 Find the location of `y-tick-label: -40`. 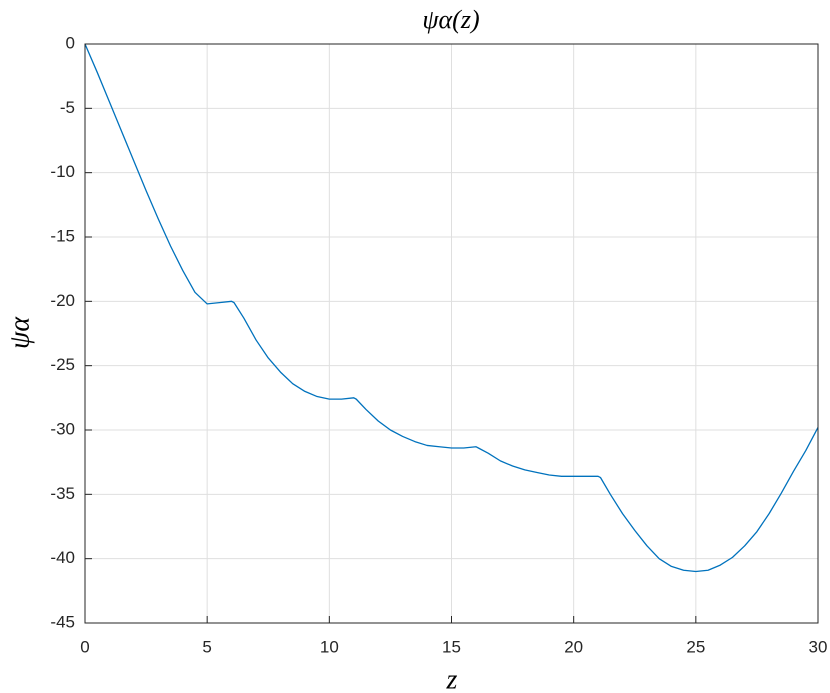

y-tick-label: -40 is located at coordinates (62, 557).